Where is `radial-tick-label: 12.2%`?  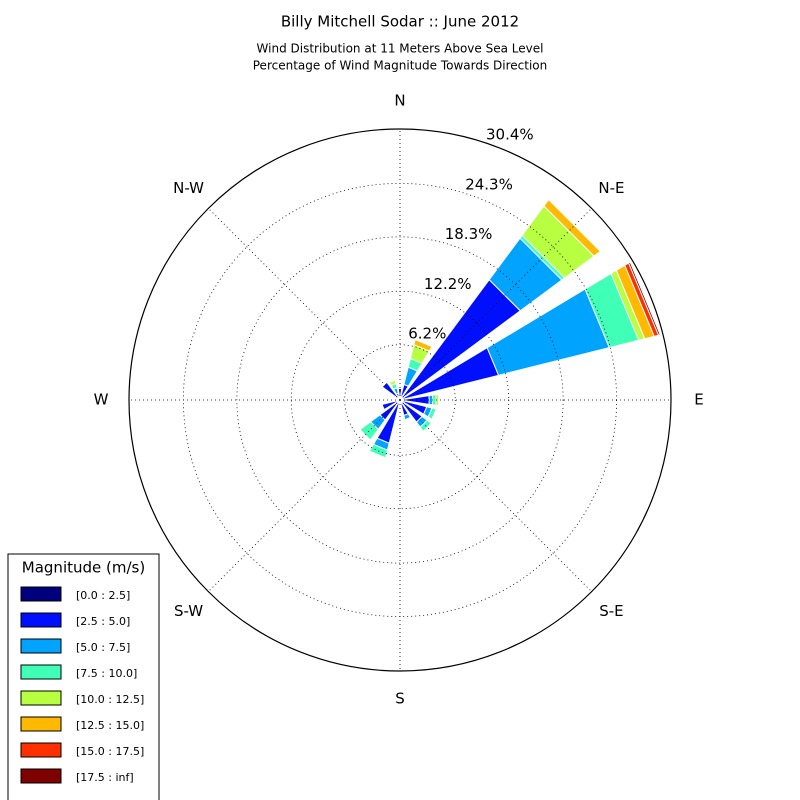 radial-tick-label: 12.2% is located at coordinates (448, 284).